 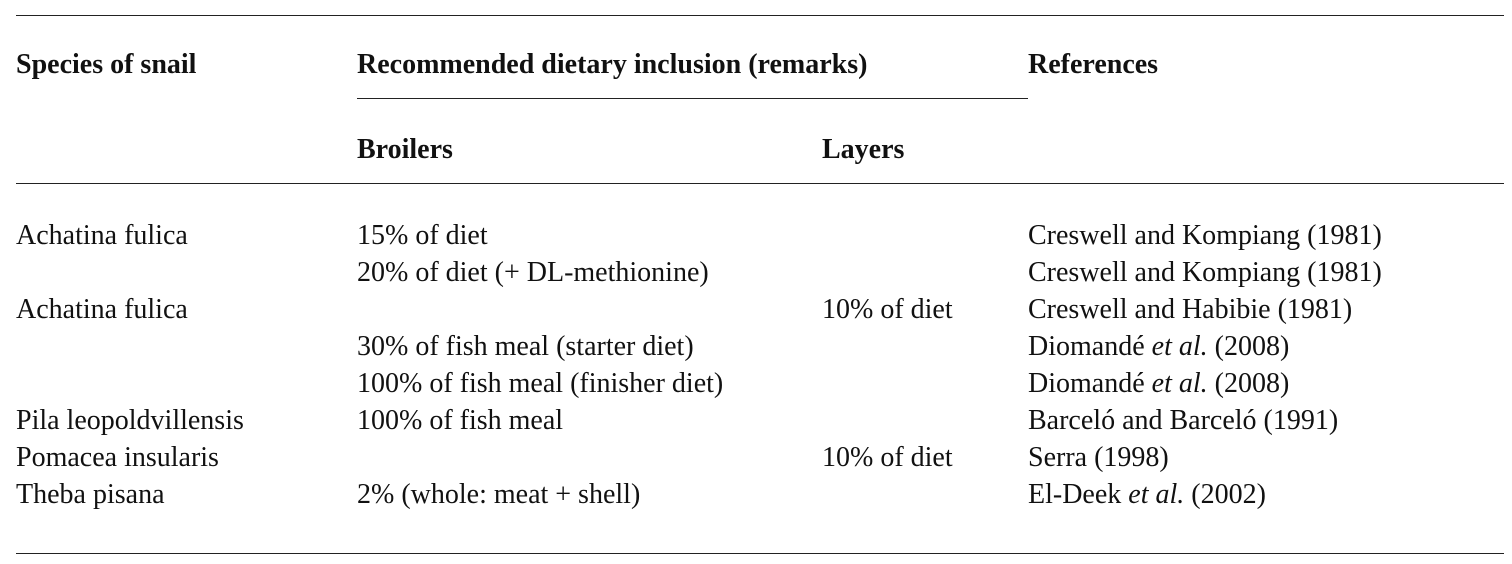 What do you see at coordinates (760, 15) in the screenshot?
I see `top-rule` at bounding box center [760, 15].